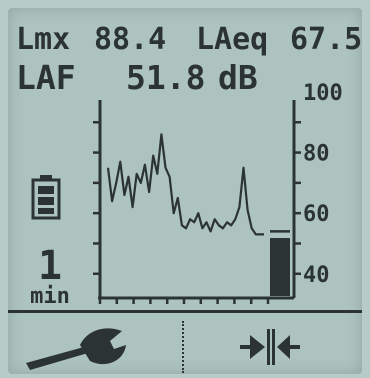 The height and width of the screenshot is (378, 370). I want to click on y-tick-label: 40, so click(316, 275).